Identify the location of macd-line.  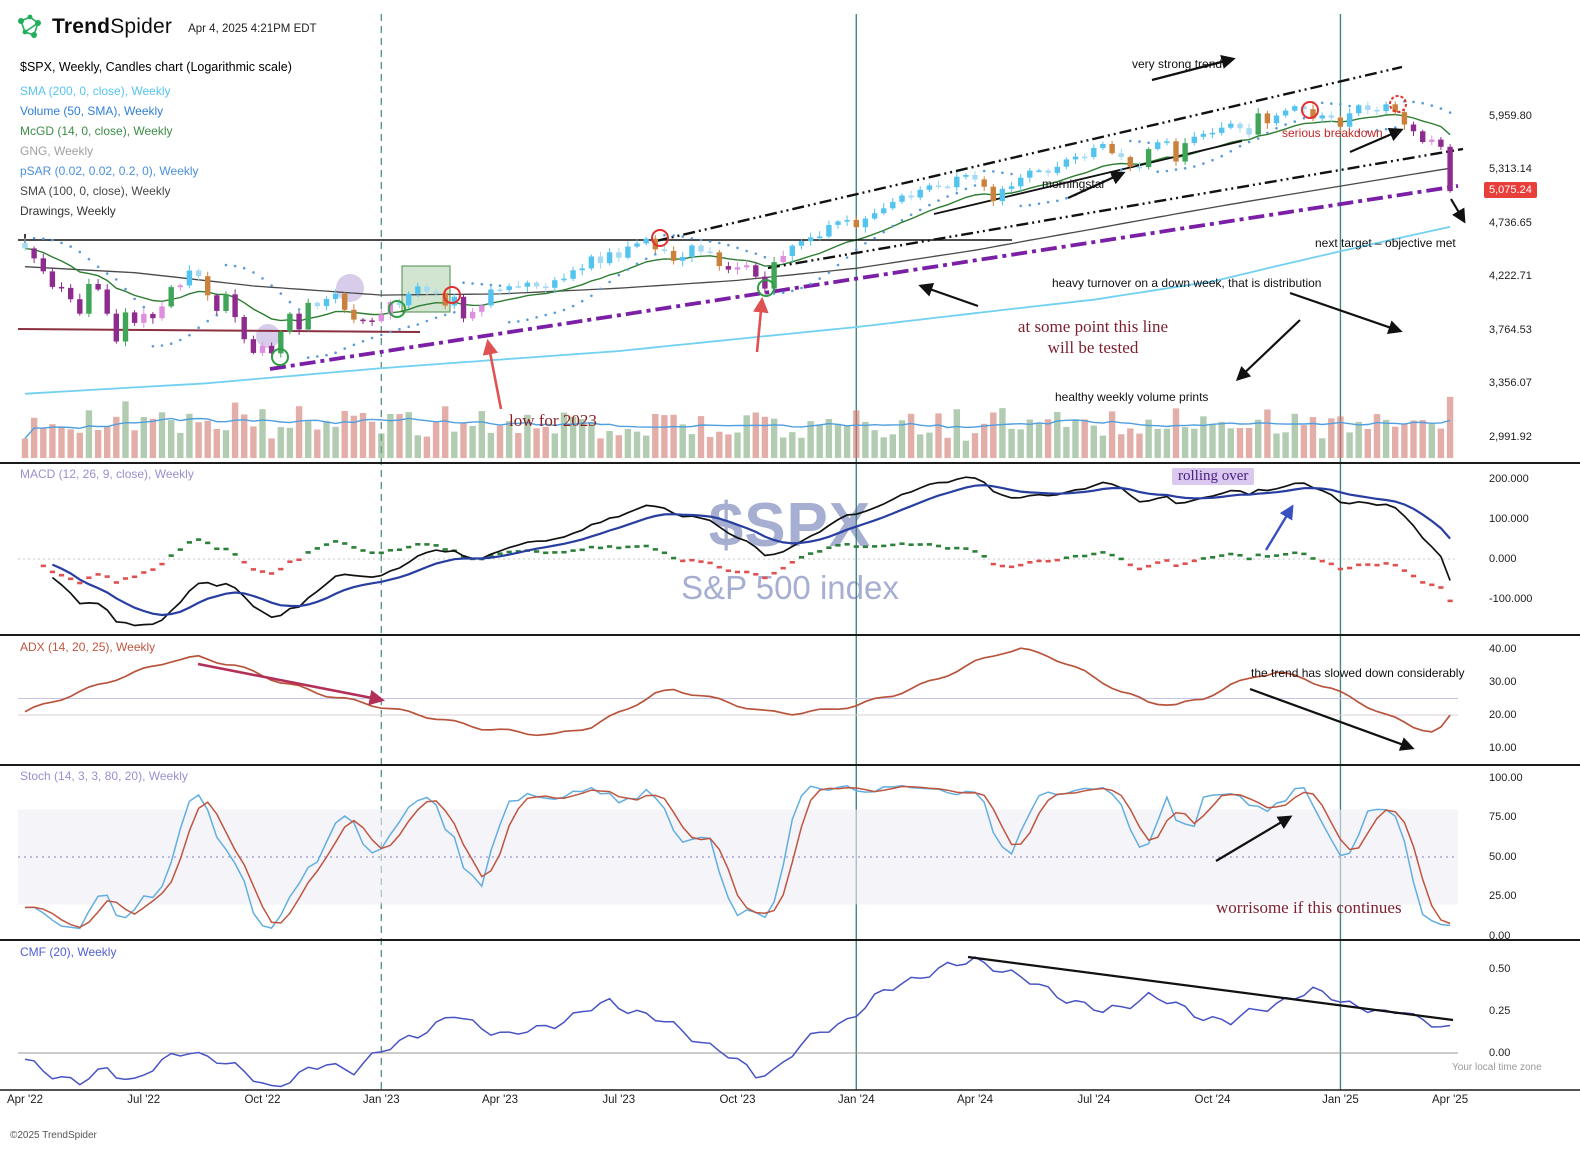
(751, 551).